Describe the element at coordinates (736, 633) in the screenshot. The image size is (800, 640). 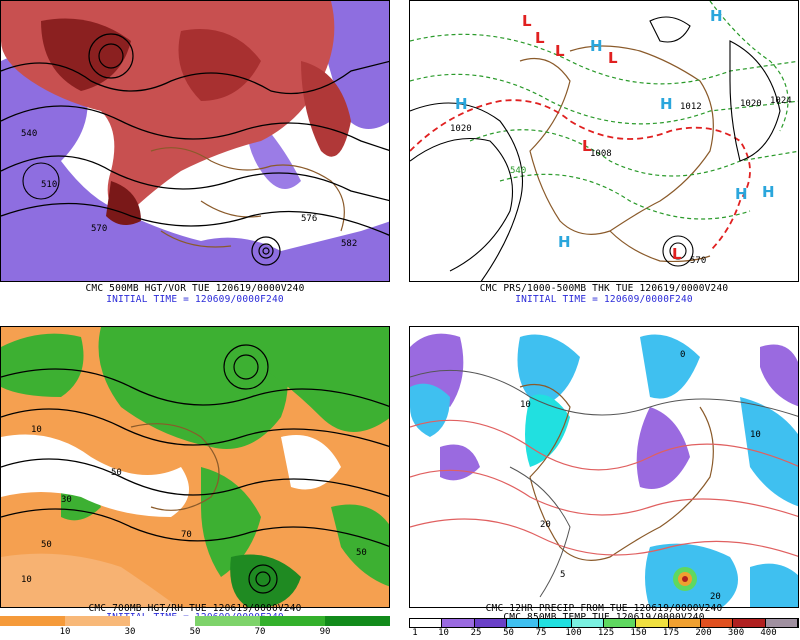
I see `precip-scale-label: 300` at that location.